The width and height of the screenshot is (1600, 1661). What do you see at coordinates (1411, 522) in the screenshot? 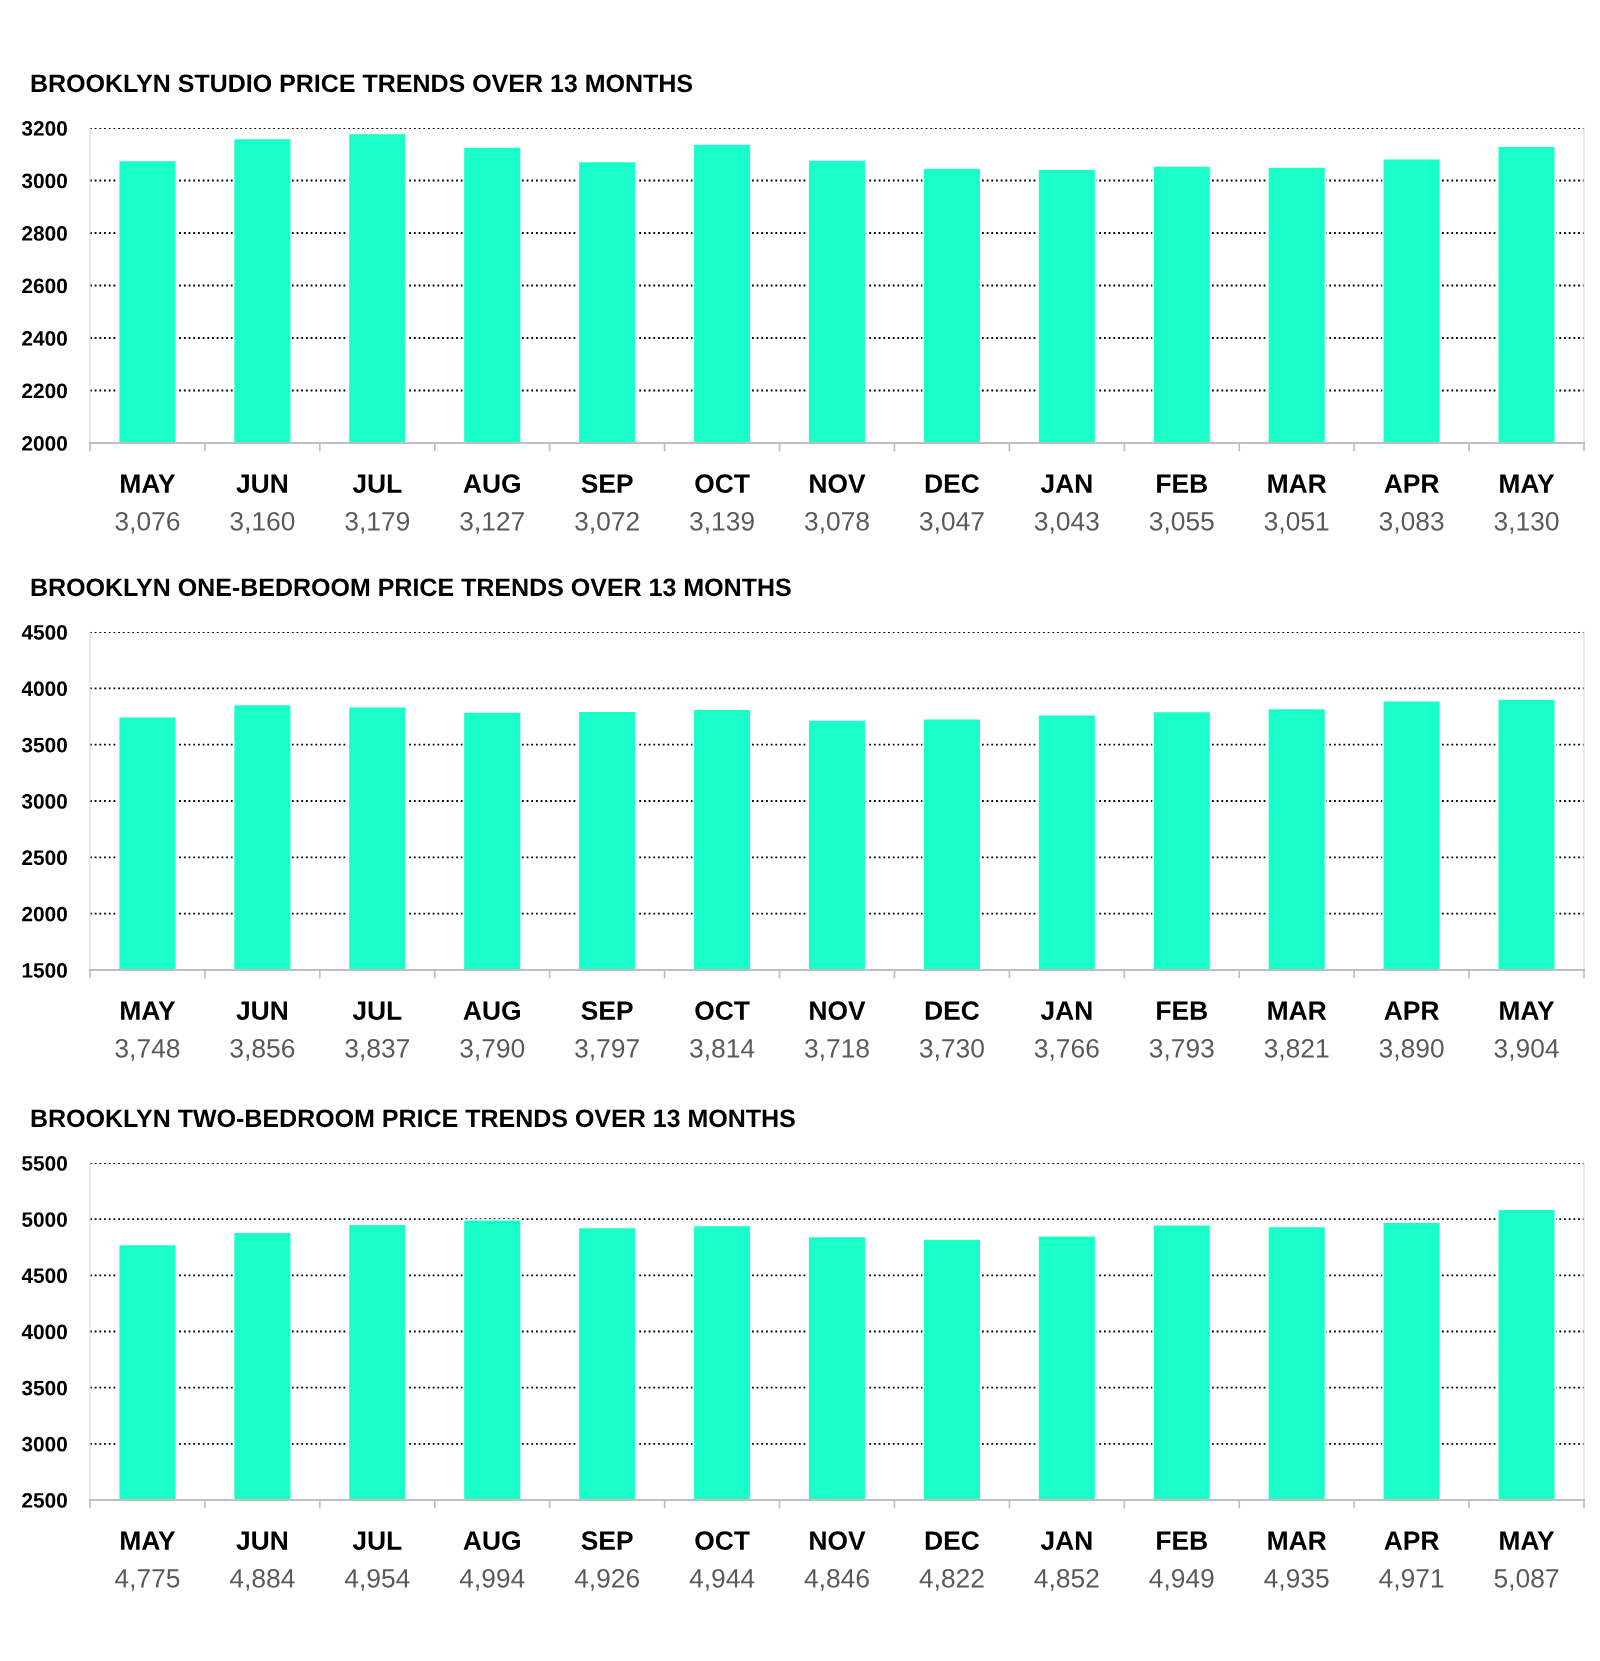
I see `data-label: 3,083` at bounding box center [1411, 522].